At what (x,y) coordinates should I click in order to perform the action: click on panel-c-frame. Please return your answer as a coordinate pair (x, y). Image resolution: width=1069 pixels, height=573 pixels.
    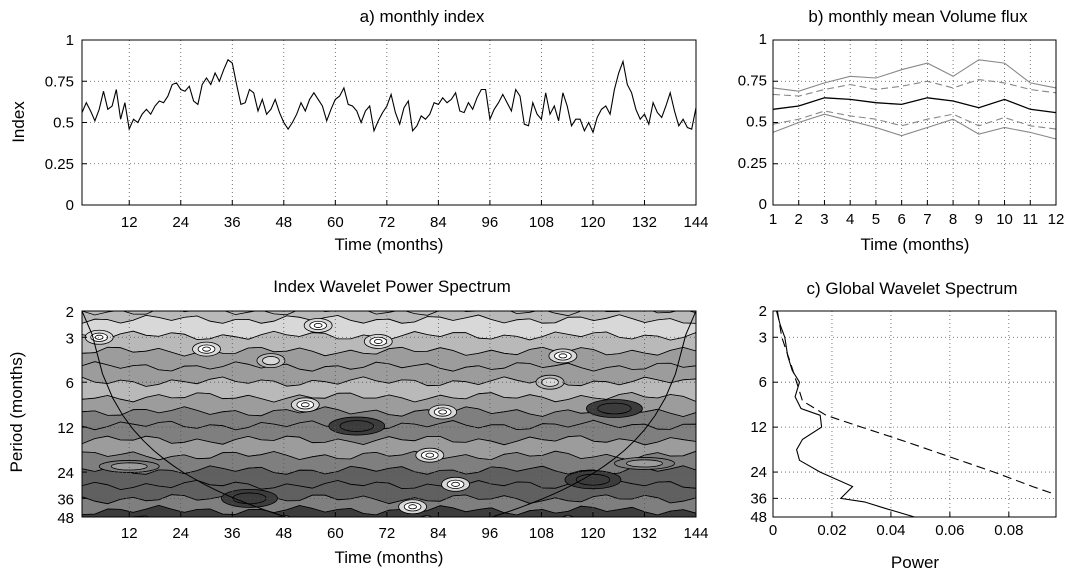
    Looking at the image, I should click on (914, 414).